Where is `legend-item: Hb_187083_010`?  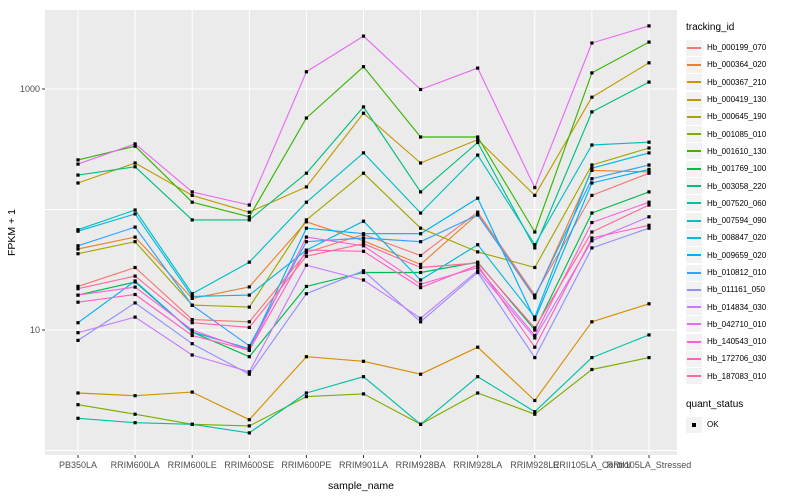
legend-item: Hb_187083_010 is located at coordinates (742, 376).